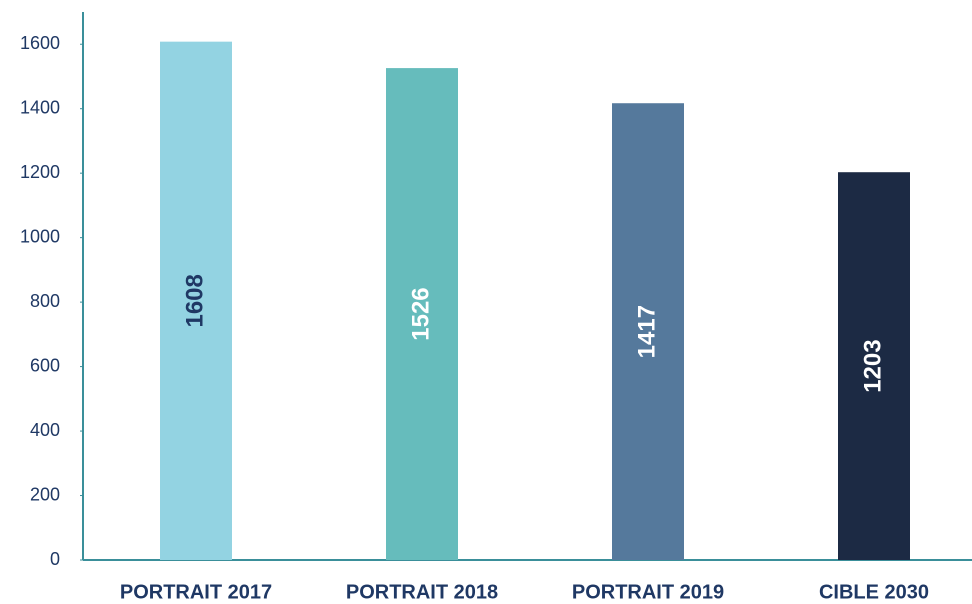 The width and height of the screenshot is (972, 604). I want to click on data-label: 1526, so click(420, 313).